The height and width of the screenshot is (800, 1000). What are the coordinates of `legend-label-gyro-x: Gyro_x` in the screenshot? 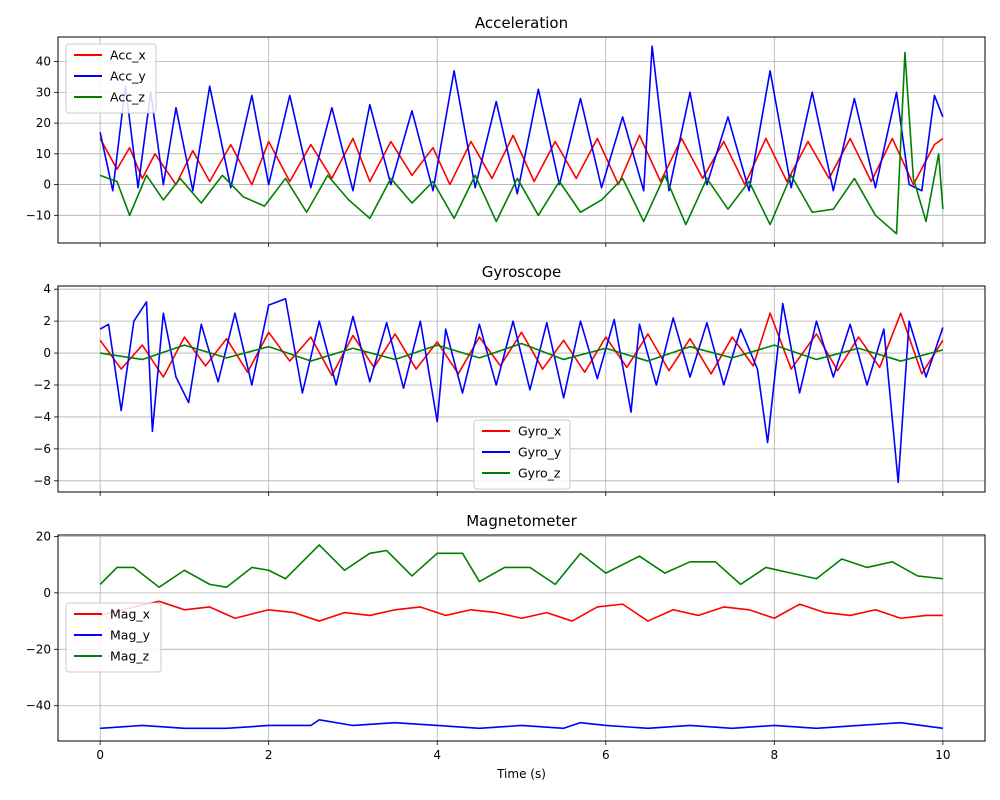 It's located at (539, 431).